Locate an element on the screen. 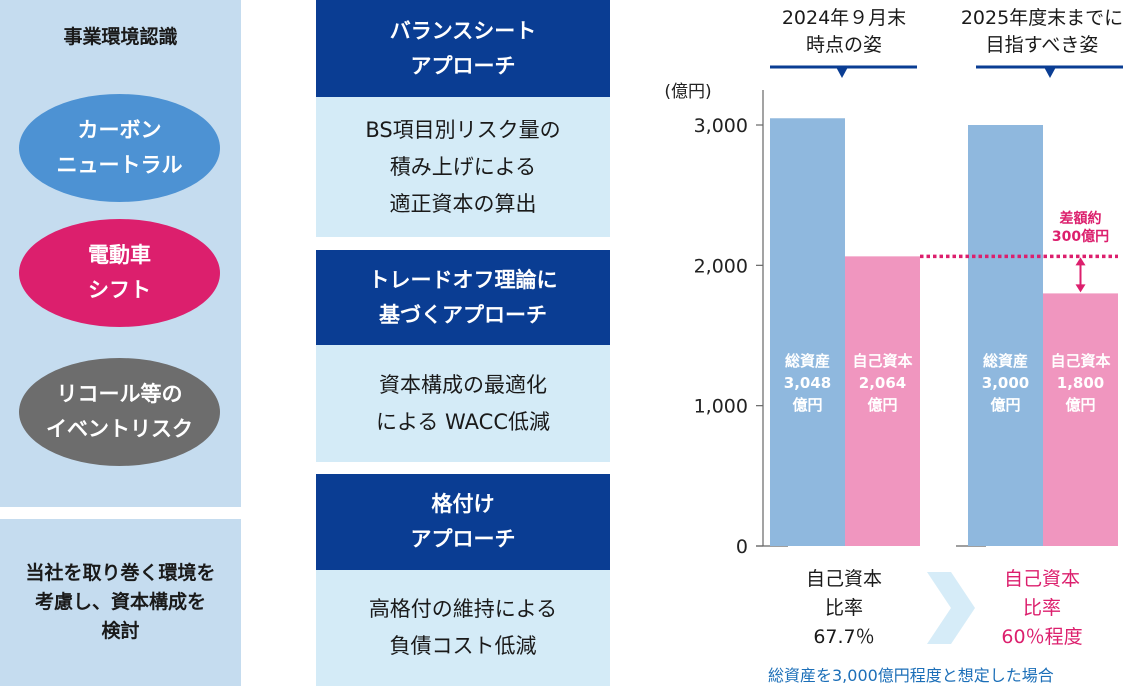  header-line: 2024年９月末 is located at coordinates (844, 18).